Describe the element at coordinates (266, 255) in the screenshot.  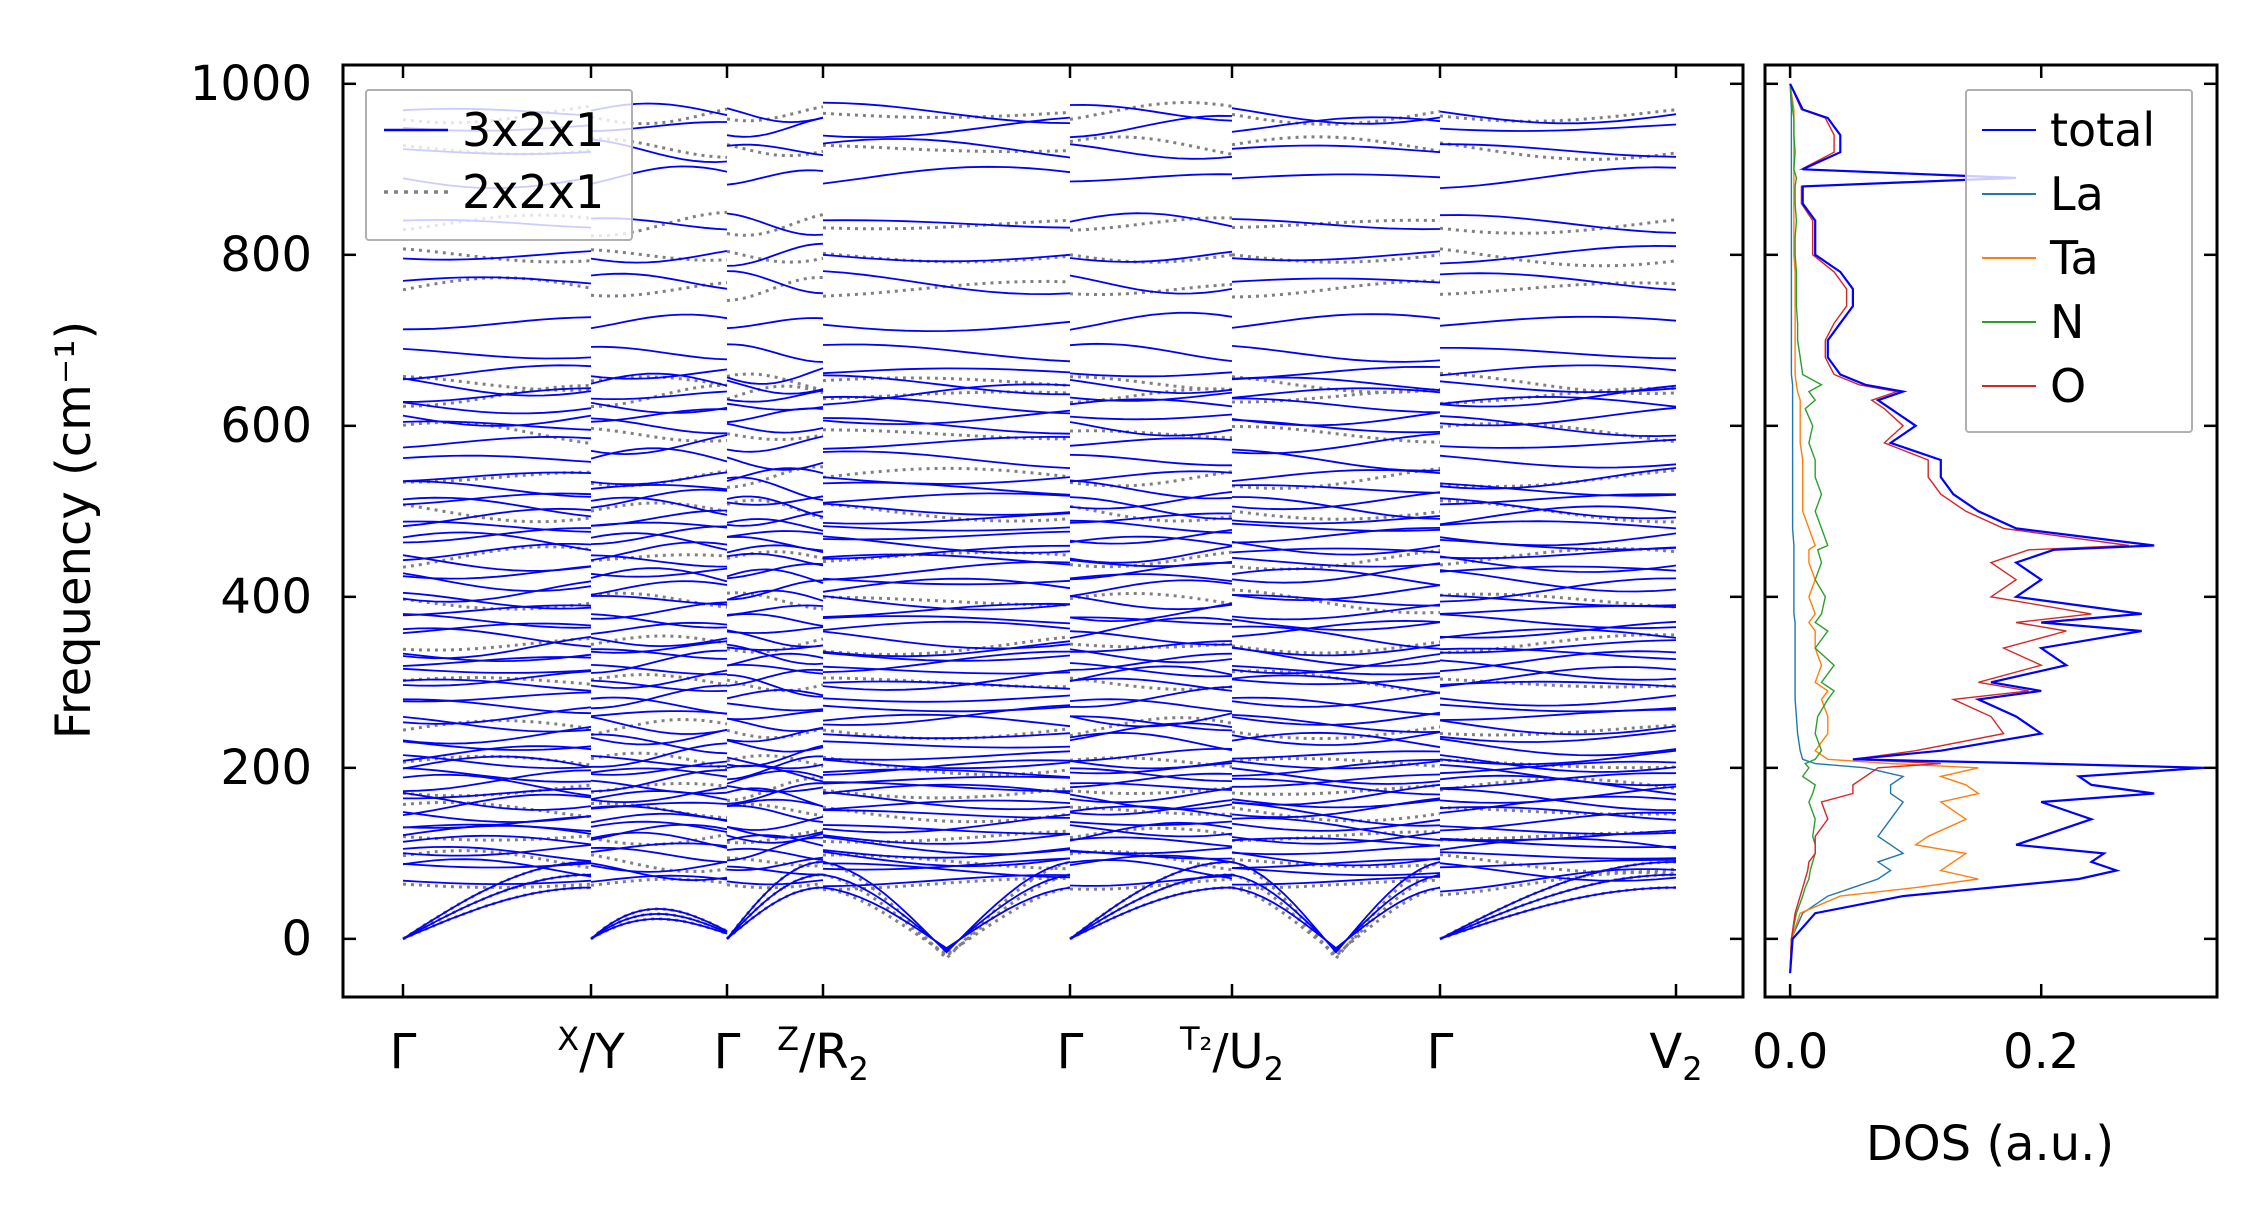
I see `y-tick-label: 800` at that location.